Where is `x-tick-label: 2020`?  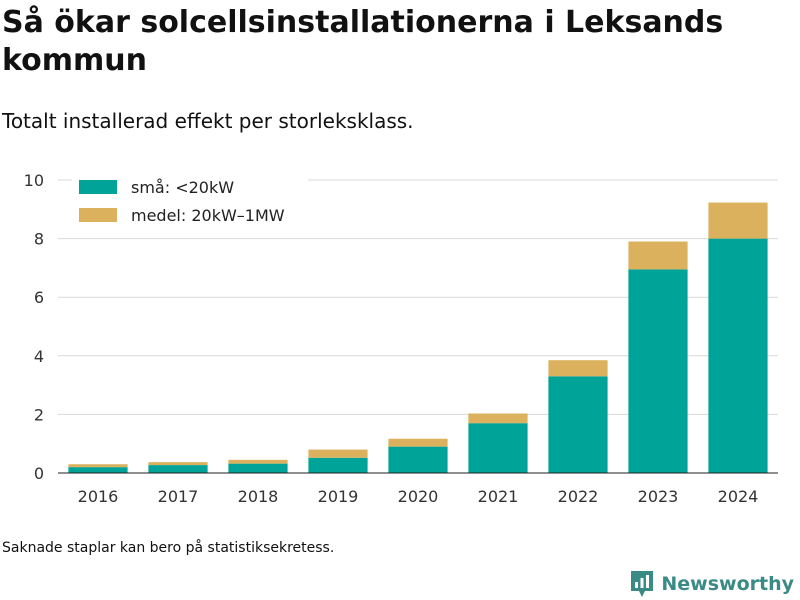
x-tick-label: 2020 is located at coordinates (418, 496).